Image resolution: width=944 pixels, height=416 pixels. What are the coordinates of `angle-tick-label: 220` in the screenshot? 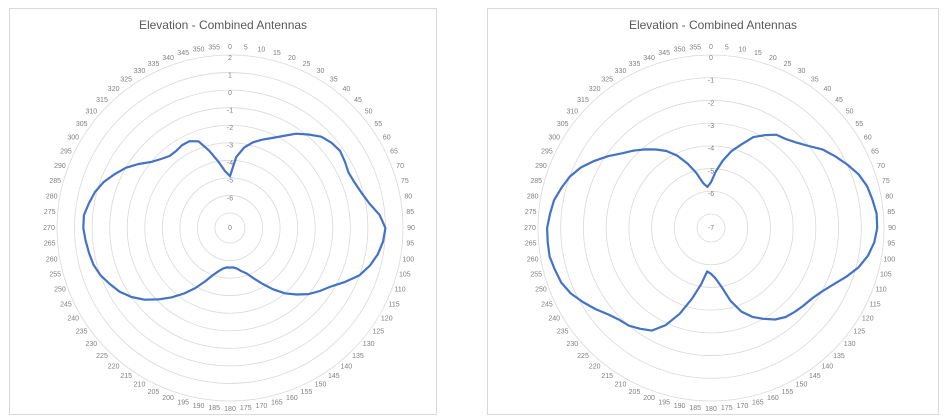 It's located at (114, 366).